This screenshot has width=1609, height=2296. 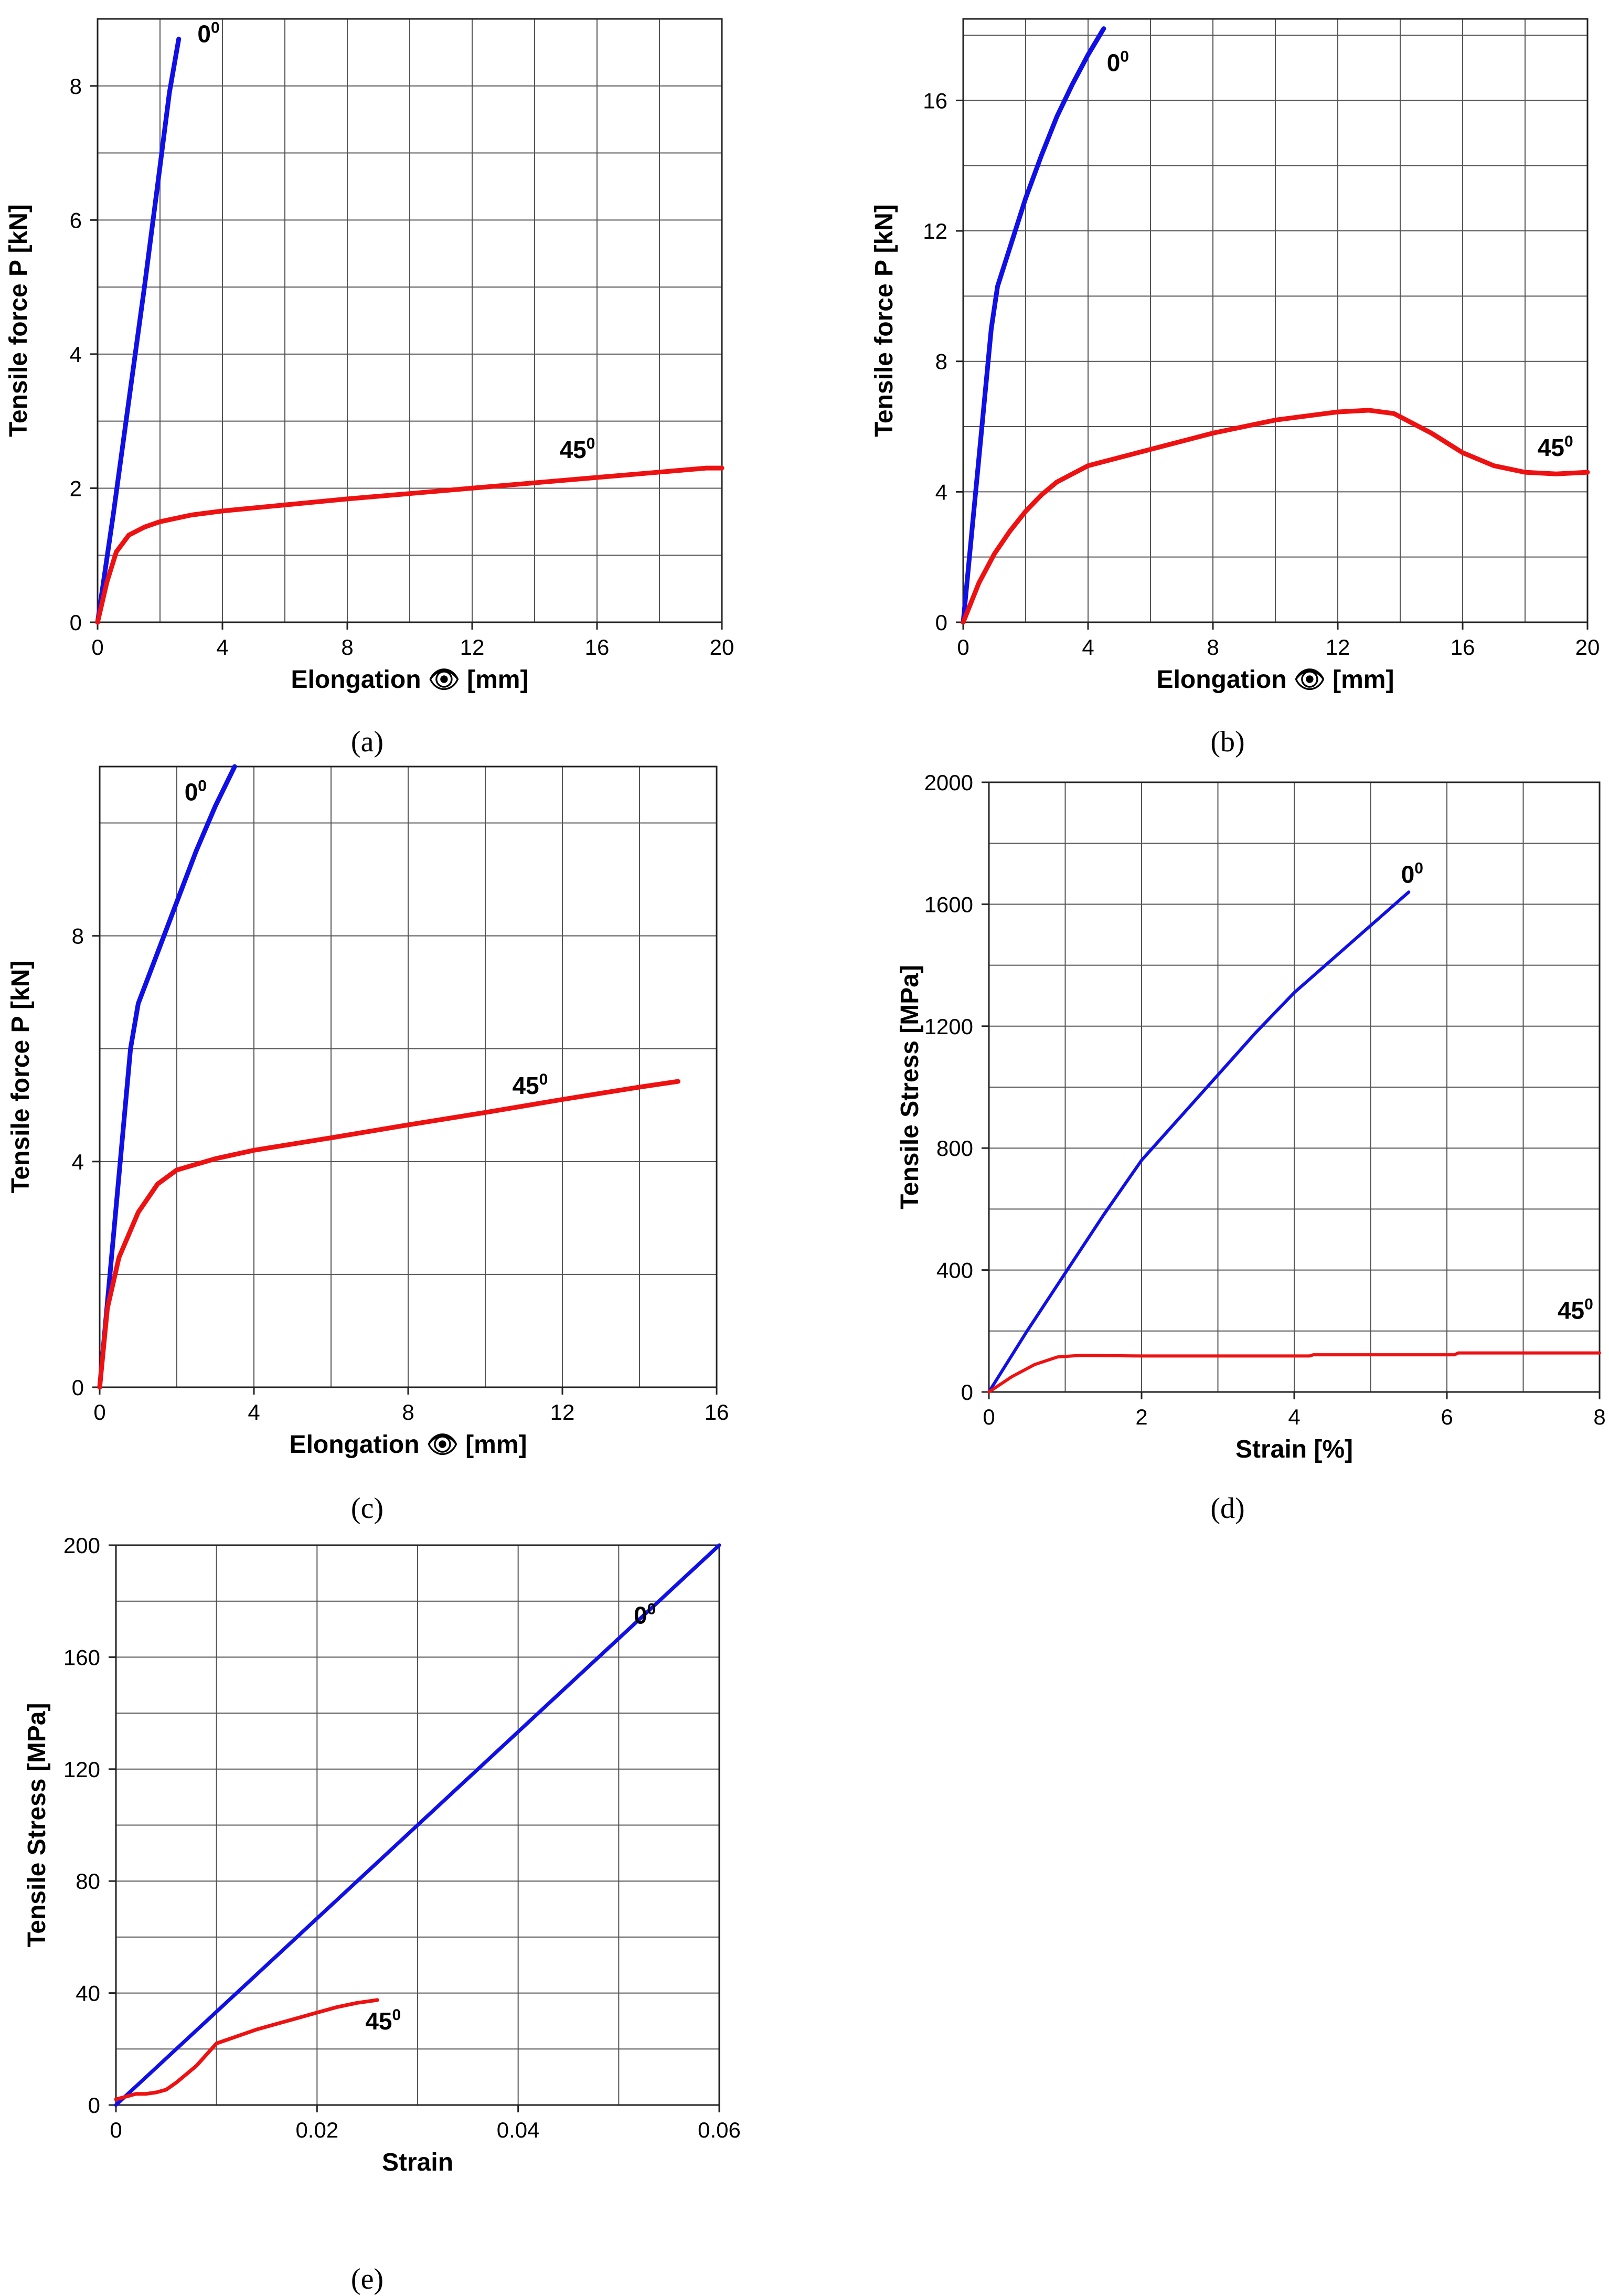 I want to click on y-tick-label: 160, so click(x=81, y=1658).